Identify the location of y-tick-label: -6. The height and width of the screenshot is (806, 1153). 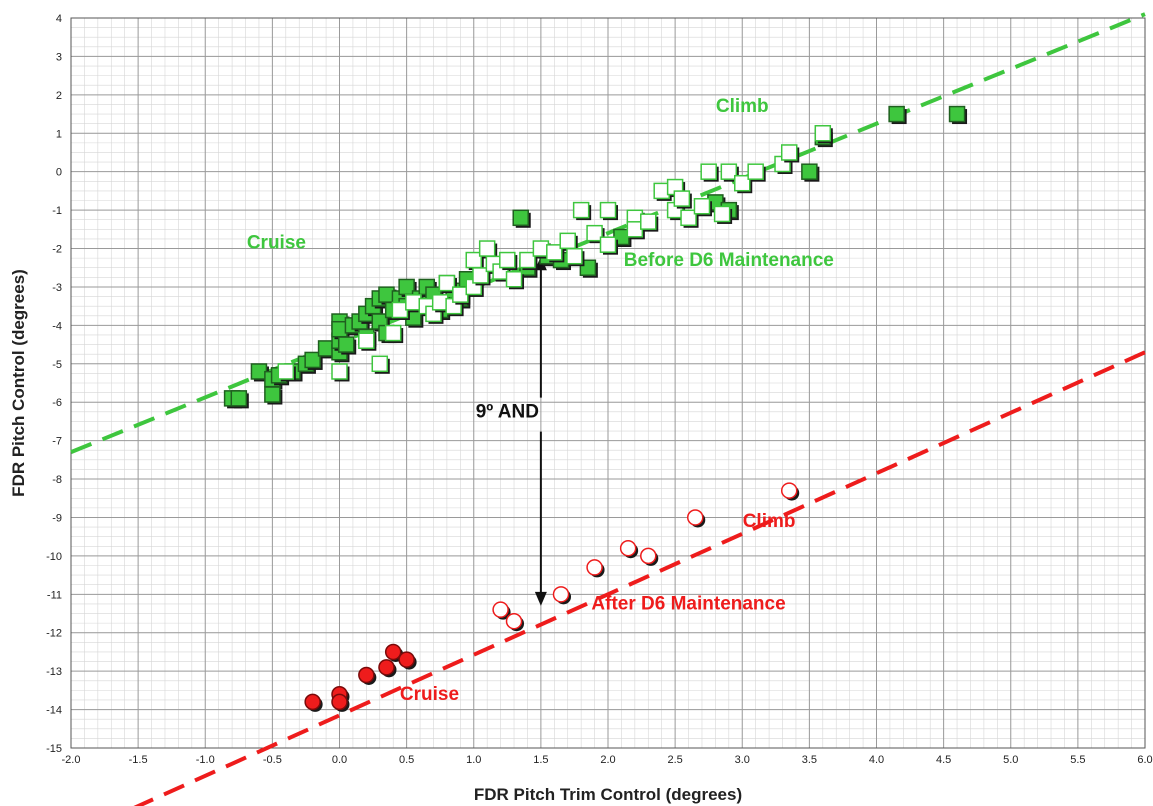
(57, 403).